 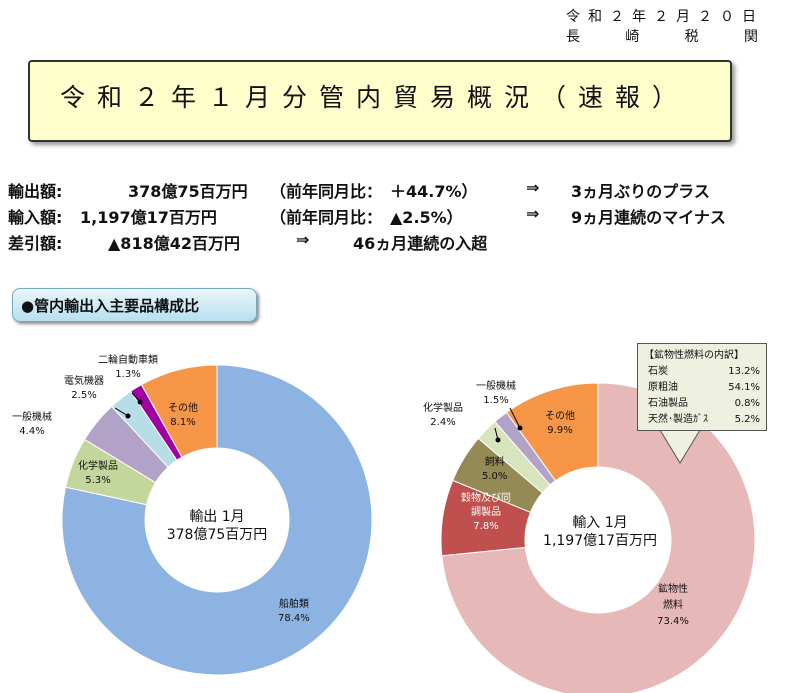 What do you see at coordinates (98, 473) in the screenshot?
I see `label-chemicals: 化学製品 5.3%` at bounding box center [98, 473].